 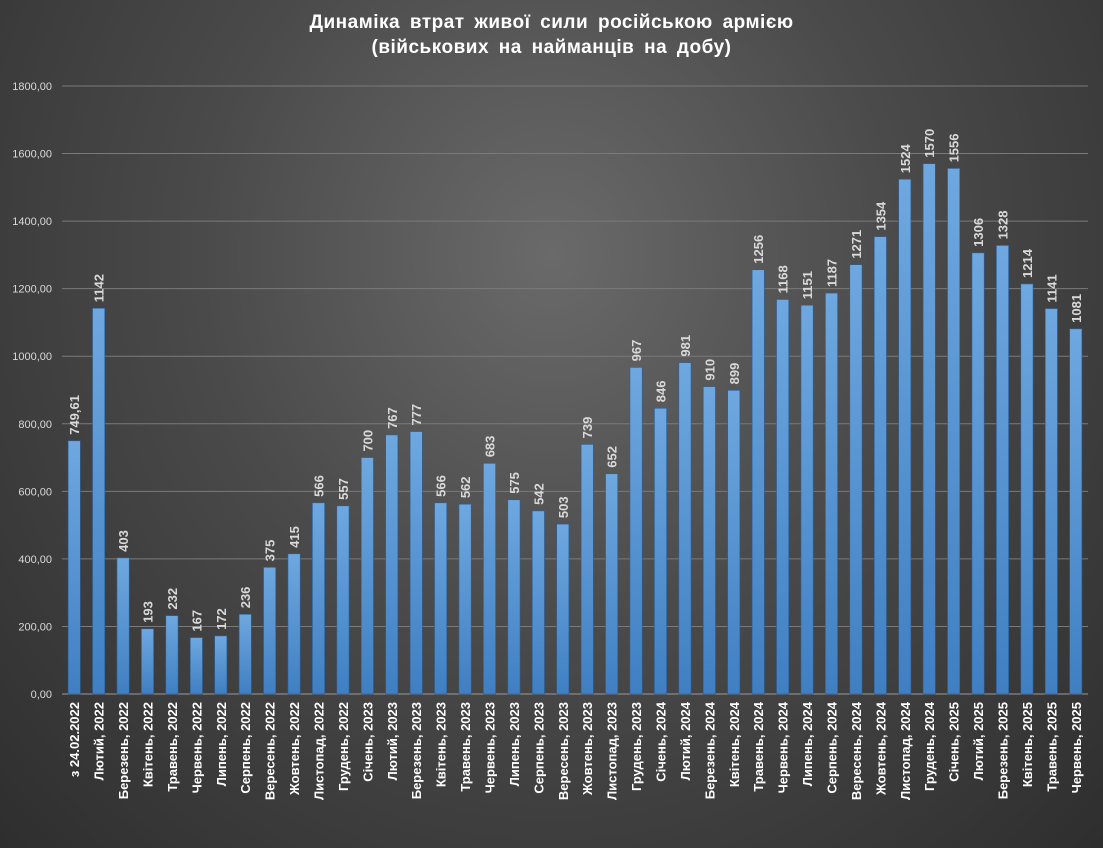 I want to click on data-label: 403, so click(x=123, y=541).